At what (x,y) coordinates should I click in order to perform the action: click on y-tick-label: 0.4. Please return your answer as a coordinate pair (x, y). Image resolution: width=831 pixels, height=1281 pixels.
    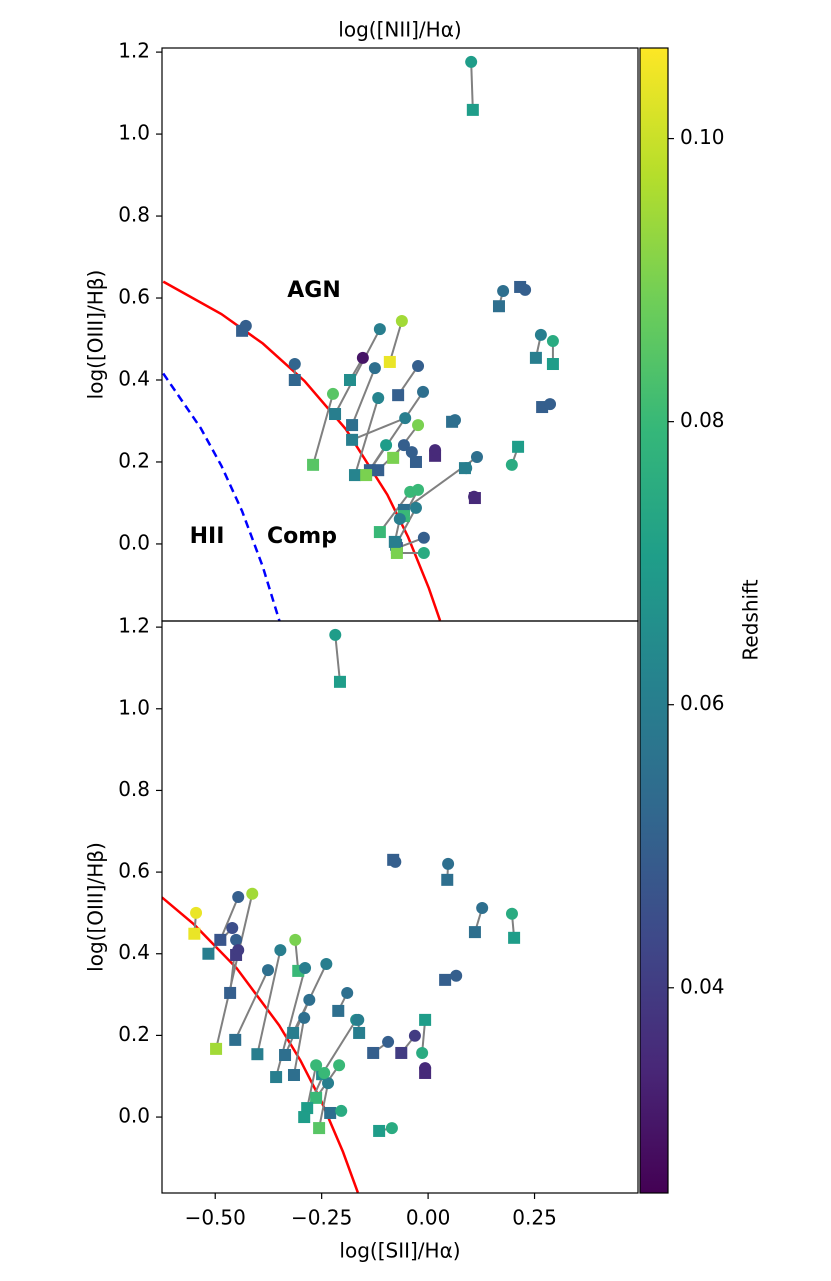
    Looking at the image, I should click on (134, 952).